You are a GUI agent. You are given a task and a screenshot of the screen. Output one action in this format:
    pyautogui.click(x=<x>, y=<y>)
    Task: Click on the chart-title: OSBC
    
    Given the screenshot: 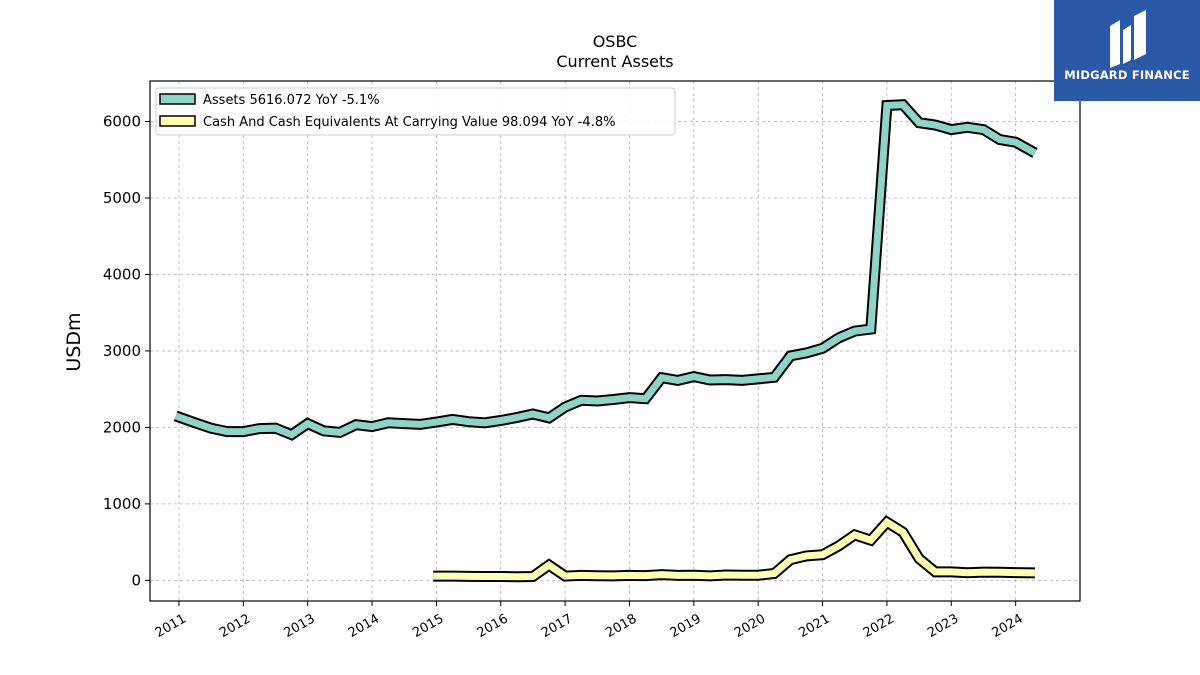 What is the action you would take?
    pyautogui.click(x=615, y=41)
    